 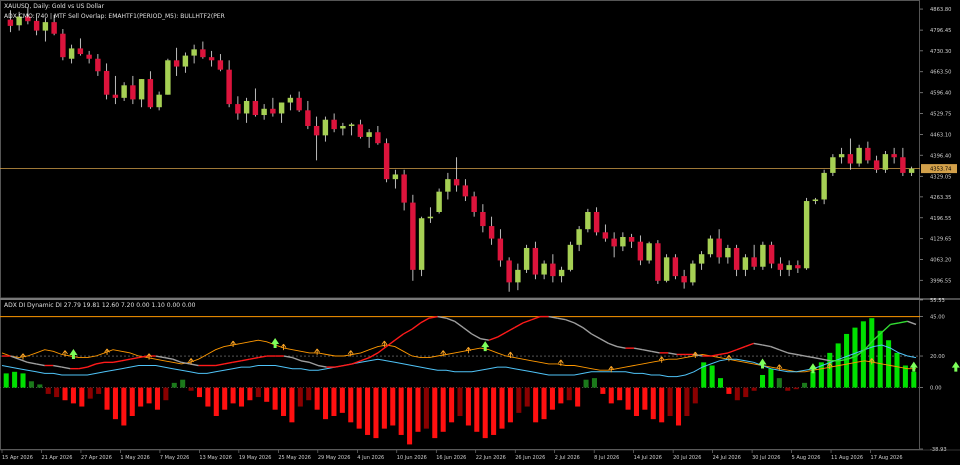 What do you see at coordinates (687, 458) in the screenshot?
I see `time-axis-label: 20 Jul 2026` at bounding box center [687, 458].